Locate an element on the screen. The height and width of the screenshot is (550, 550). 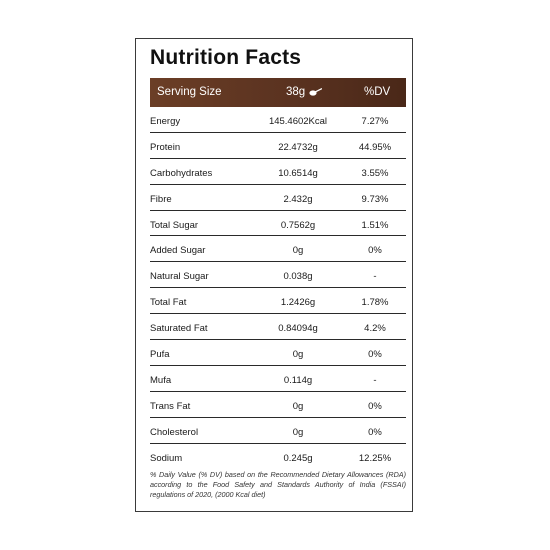
nutrient-name: Total Sugar is located at coordinates (174, 225).